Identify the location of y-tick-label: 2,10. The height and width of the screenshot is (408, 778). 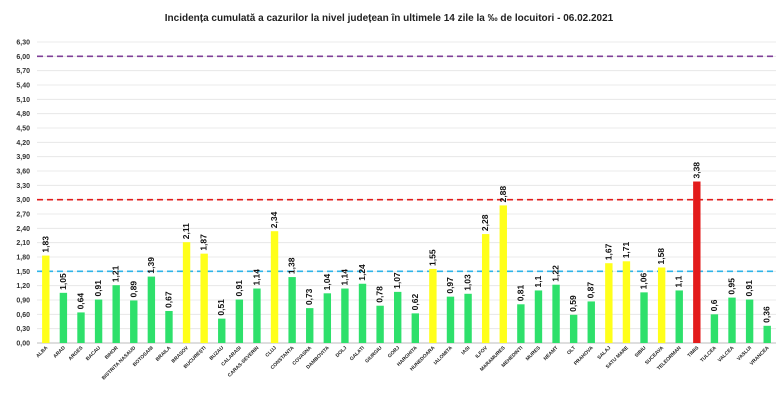
(23, 243).